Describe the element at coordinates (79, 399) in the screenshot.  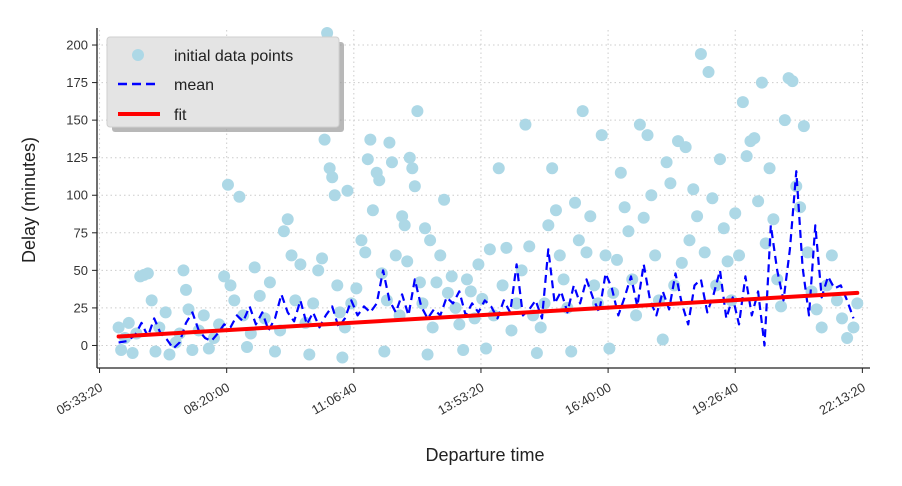
I see `x-tick-label: 05:33:20` at that location.